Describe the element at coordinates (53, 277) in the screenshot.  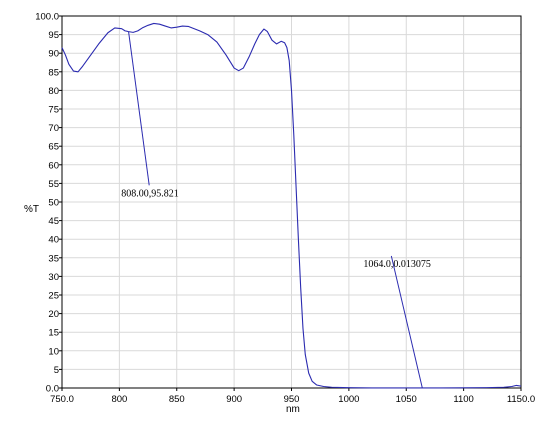
I see `y-tick-label: 30` at that location.